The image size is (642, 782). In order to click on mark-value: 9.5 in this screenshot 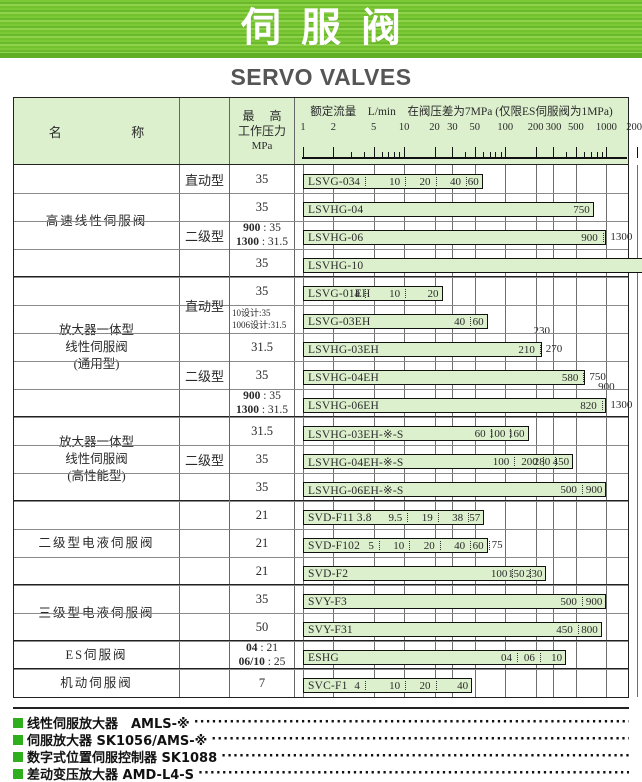, I will do `click(395, 517)`.